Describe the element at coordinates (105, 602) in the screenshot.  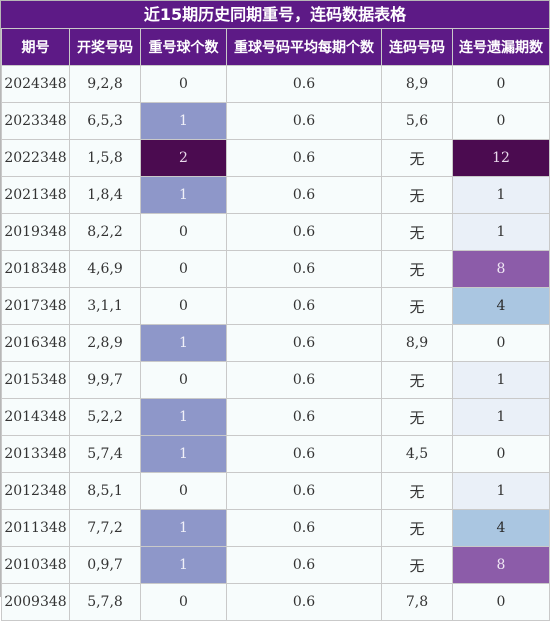
I see `numbers-cell: 5,7,8` at that location.